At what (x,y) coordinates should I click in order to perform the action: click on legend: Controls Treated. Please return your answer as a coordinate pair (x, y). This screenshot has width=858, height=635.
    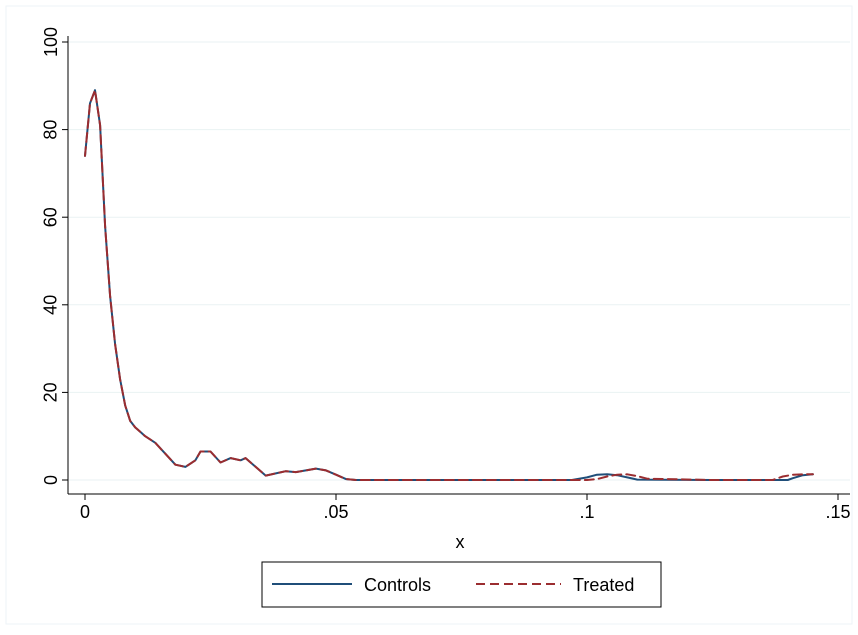
    Looking at the image, I should click on (461, 584).